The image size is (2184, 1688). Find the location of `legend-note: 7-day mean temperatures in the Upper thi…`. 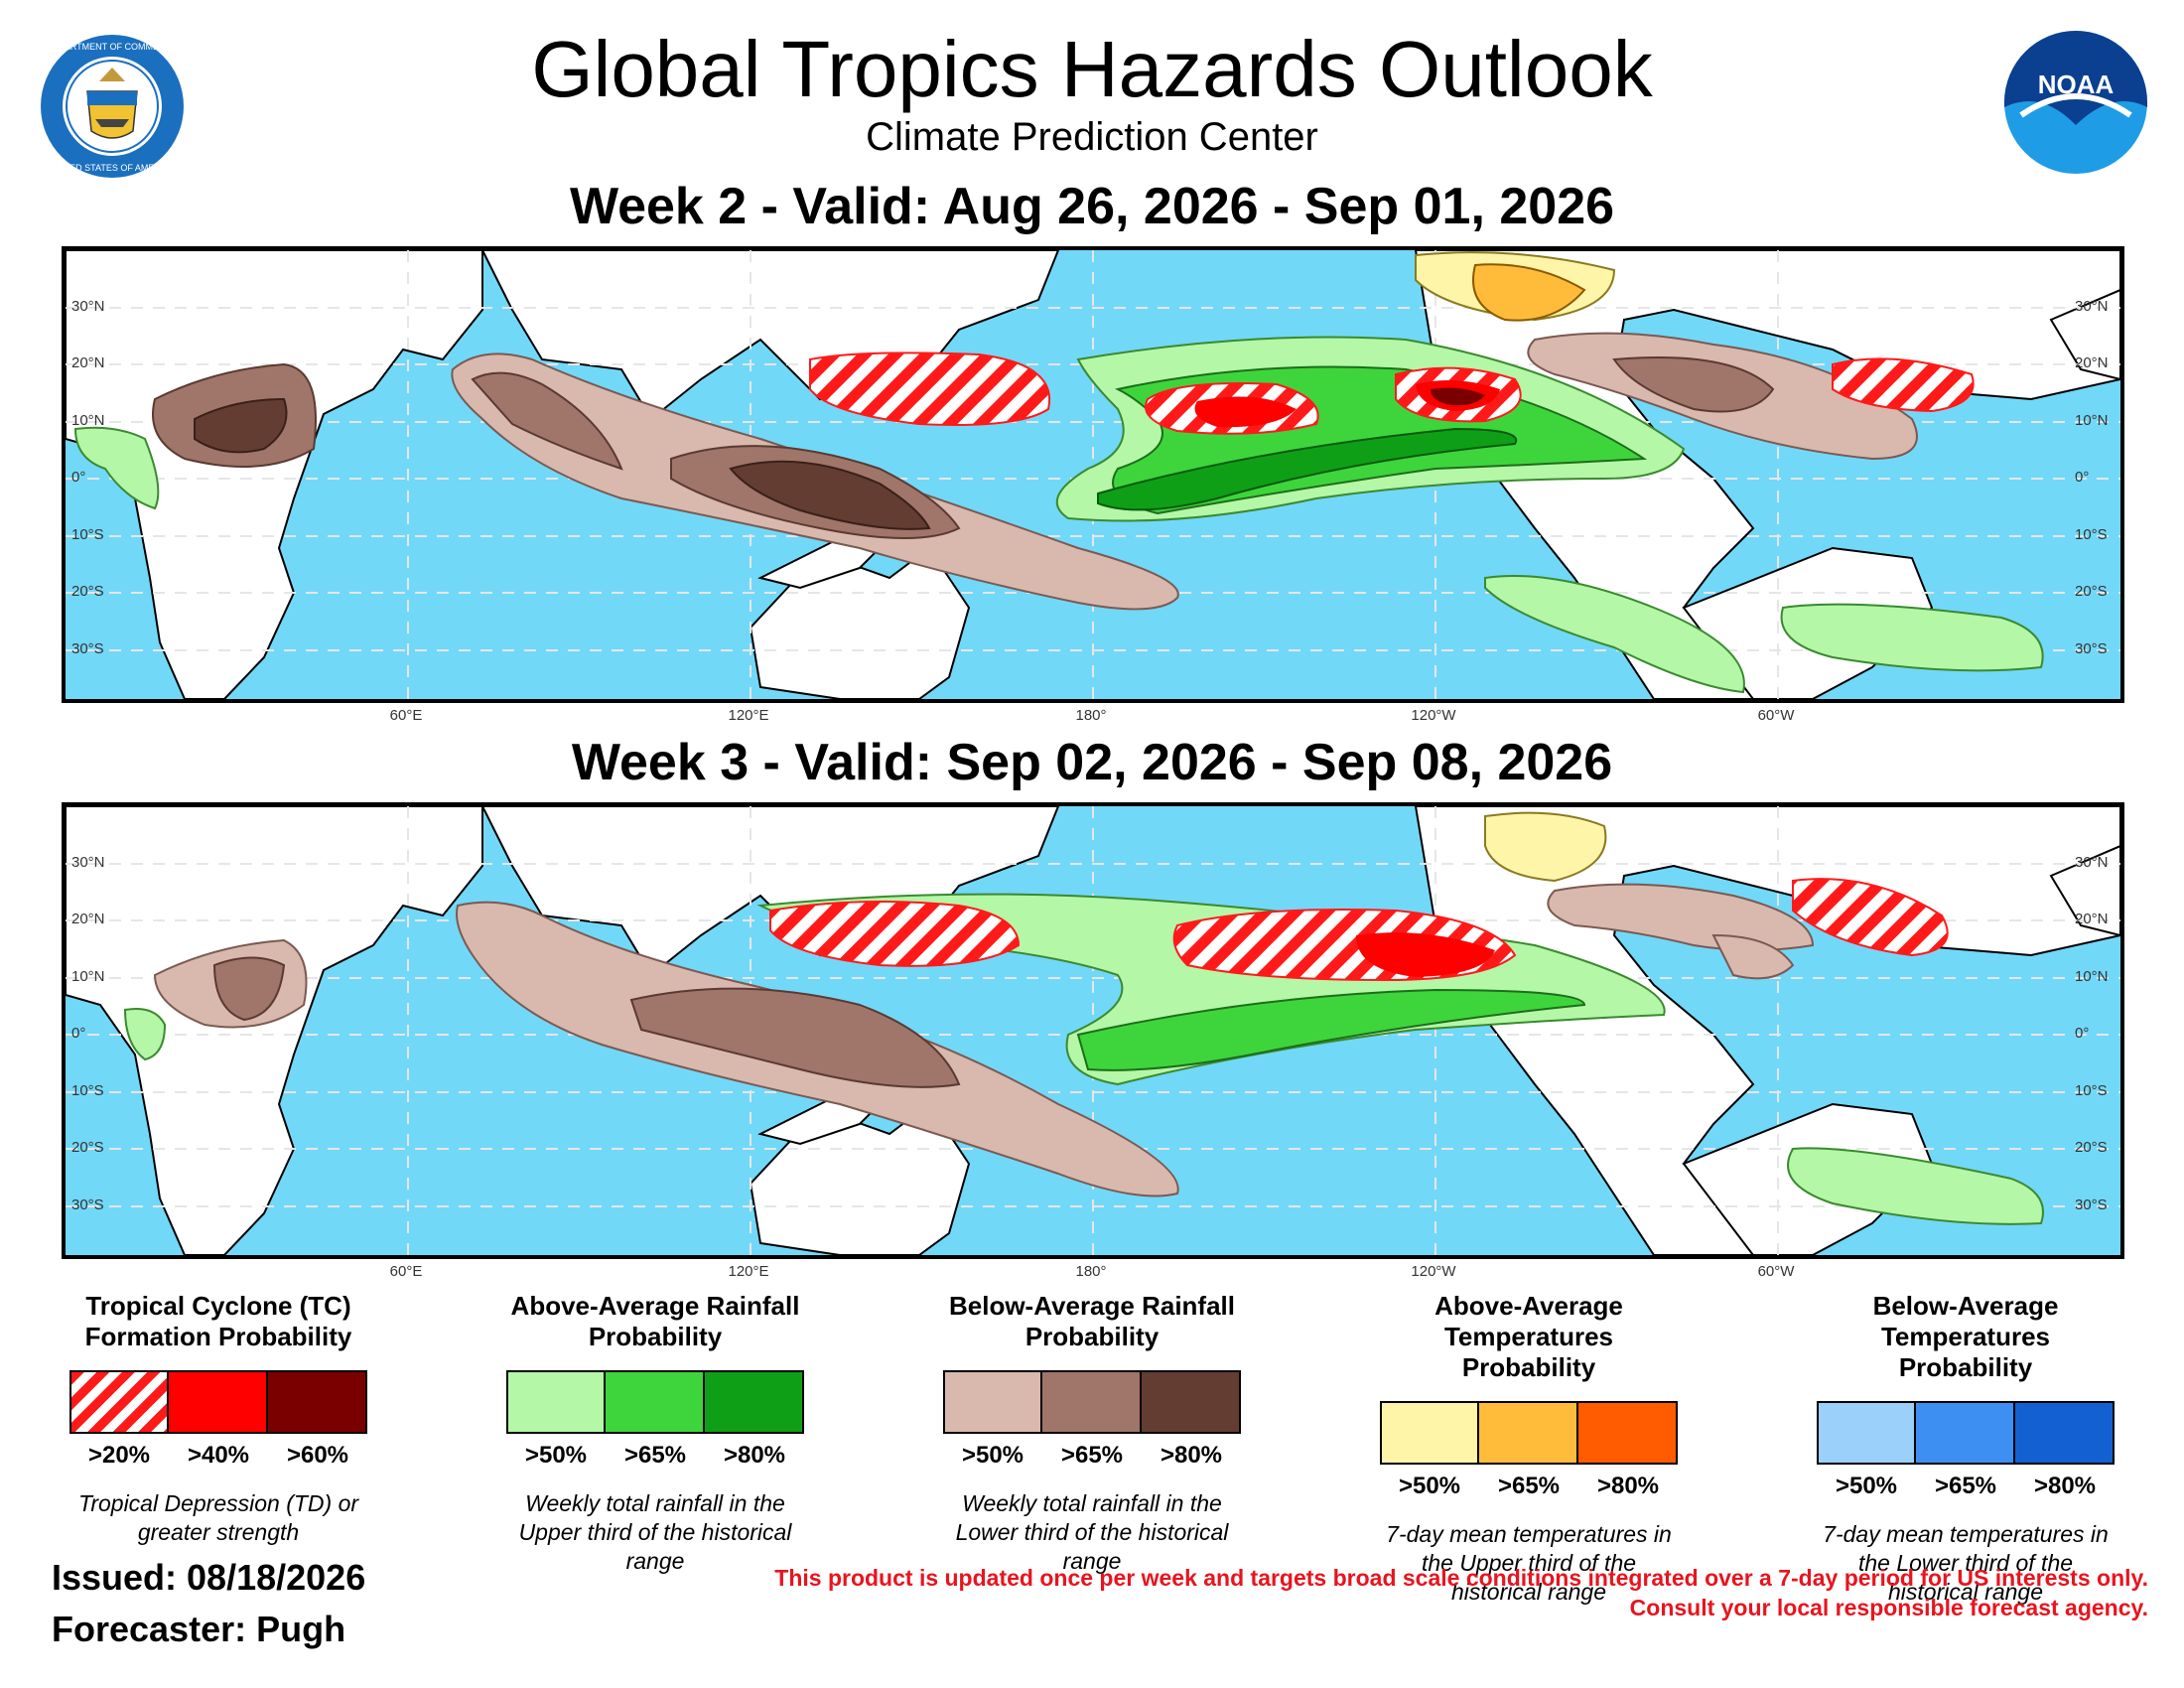

legend-note: 7-day mean temperatures in the Upper thi… is located at coordinates (1529, 1563).